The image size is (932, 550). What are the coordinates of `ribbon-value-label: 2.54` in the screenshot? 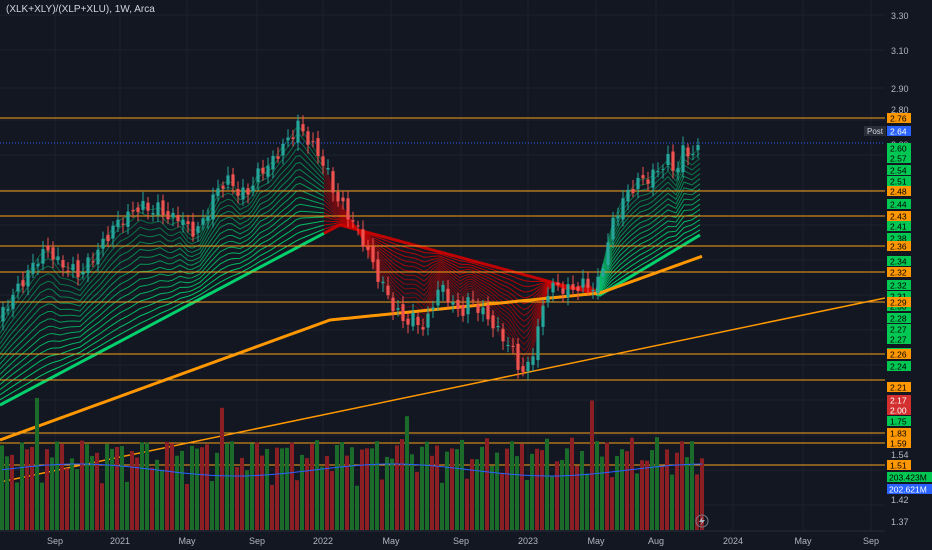 It's located at (899, 170).